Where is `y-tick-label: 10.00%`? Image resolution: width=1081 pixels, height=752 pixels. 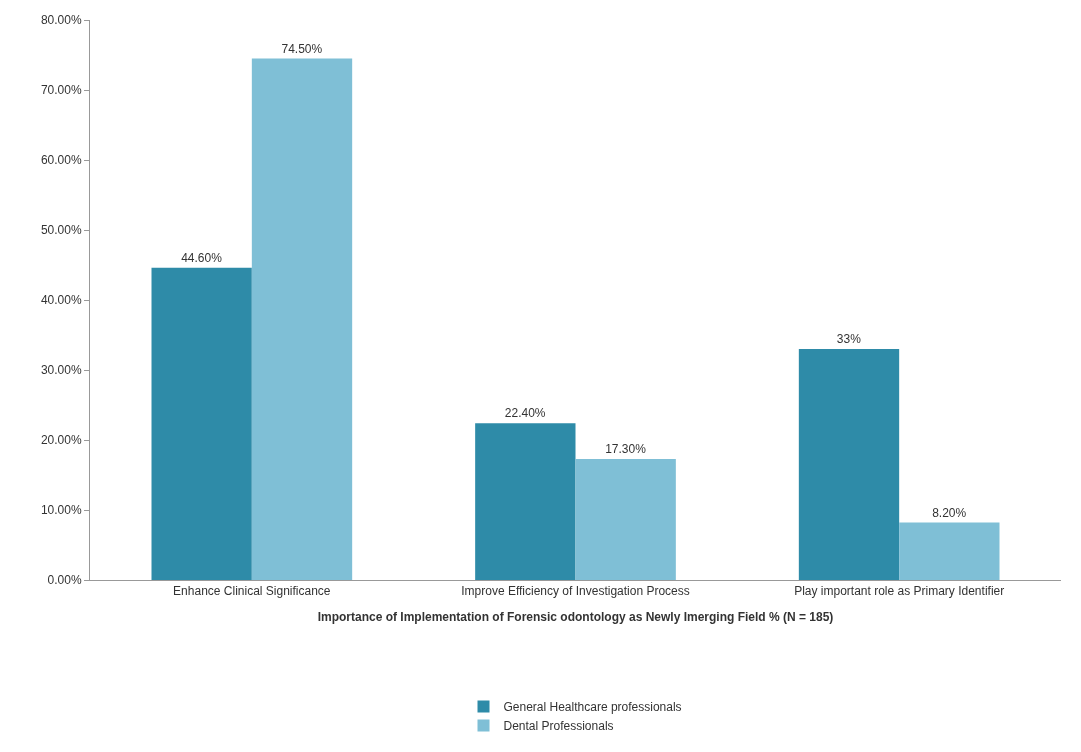
y-tick-label: 10.00% is located at coordinates (61, 510).